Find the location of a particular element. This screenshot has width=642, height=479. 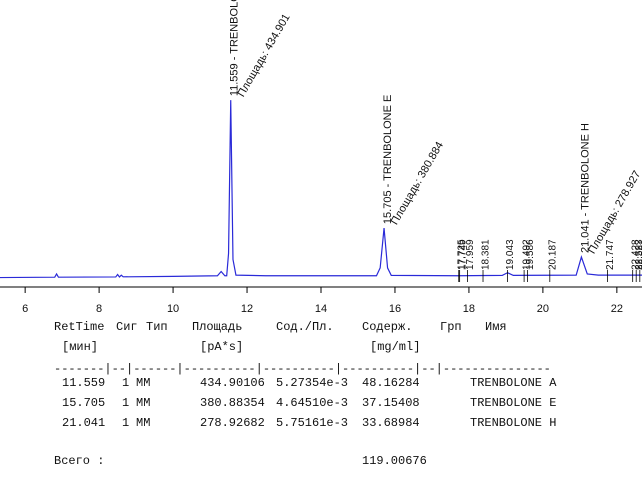

peak-label: 22.523 is located at coordinates (638, 254).